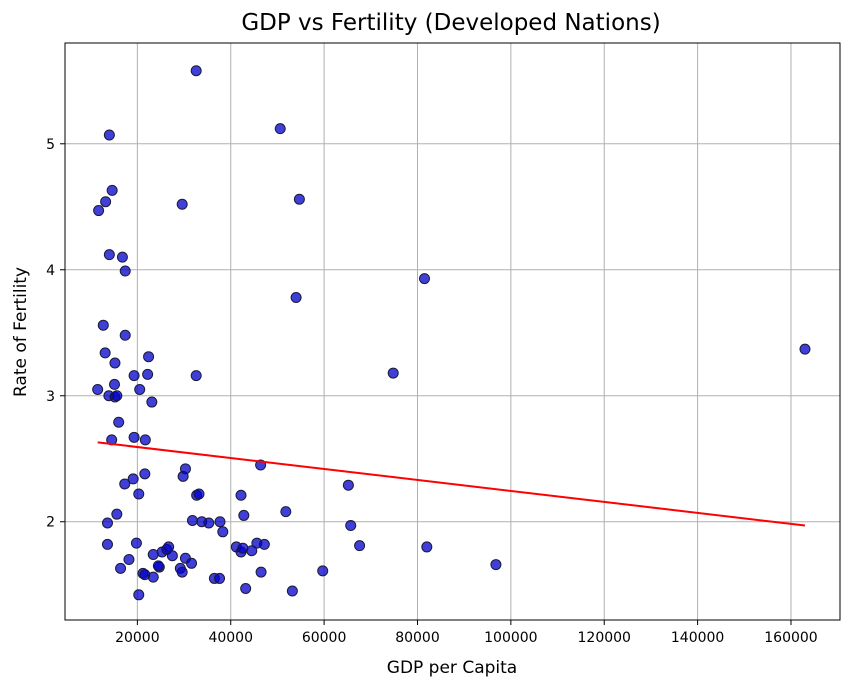 This screenshot has width=851, height=691. What do you see at coordinates (604, 638) in the screenshot?
I see `x-tick-label: 120000` at bounding box center [604, 638].